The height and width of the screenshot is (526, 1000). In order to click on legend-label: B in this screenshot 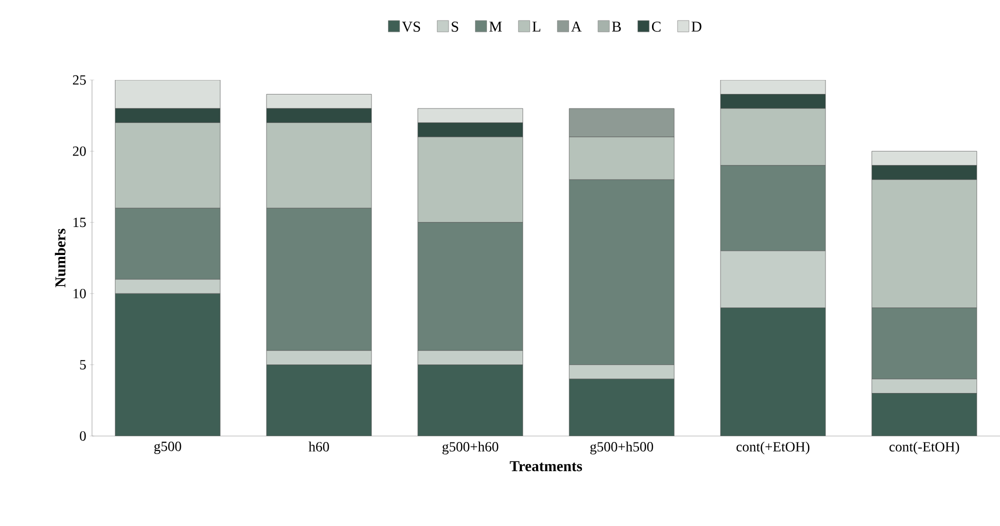, I will do `click(616, 27)`.